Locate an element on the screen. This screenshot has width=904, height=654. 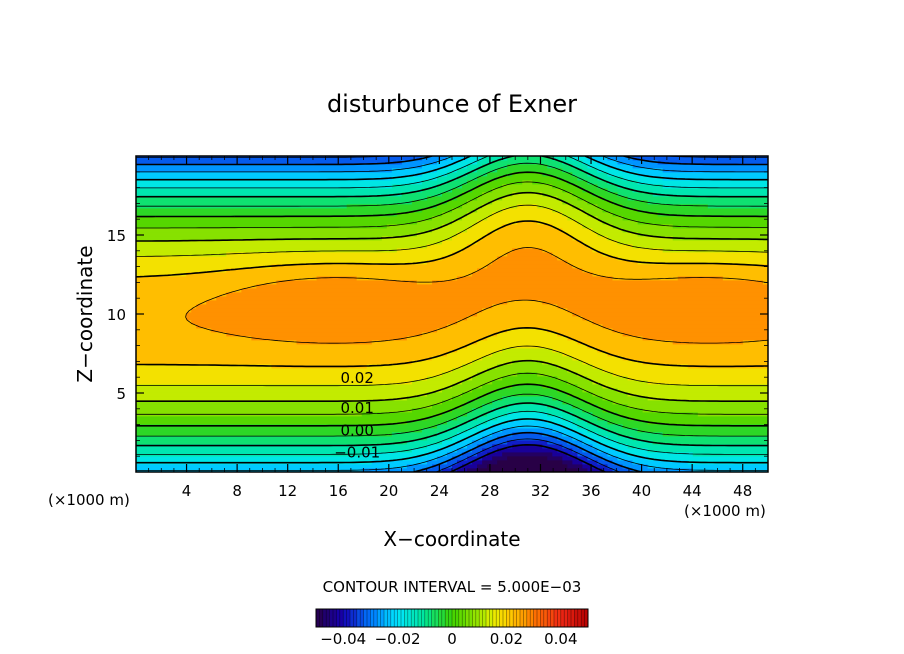
colorbar is located at coordinates (452, 618).